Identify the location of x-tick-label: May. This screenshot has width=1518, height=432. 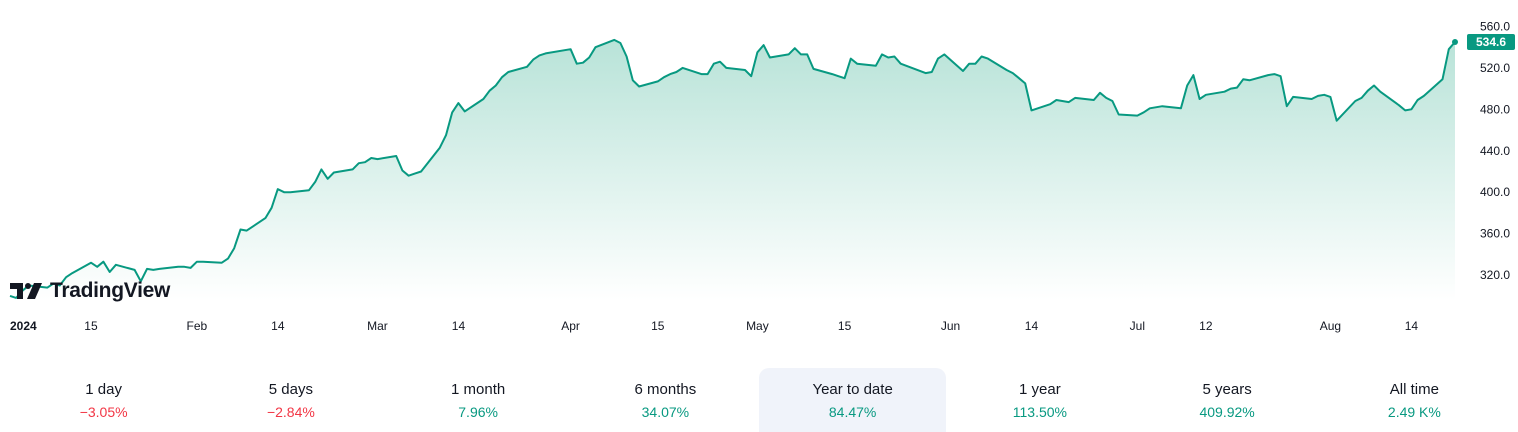
(757, 326).